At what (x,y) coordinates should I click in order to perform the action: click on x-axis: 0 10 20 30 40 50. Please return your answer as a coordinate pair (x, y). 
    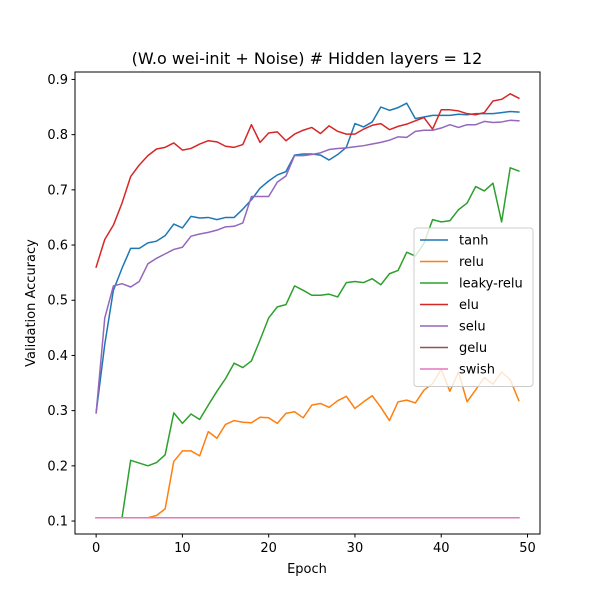
    Looking at the image, I should click on (314, 545).